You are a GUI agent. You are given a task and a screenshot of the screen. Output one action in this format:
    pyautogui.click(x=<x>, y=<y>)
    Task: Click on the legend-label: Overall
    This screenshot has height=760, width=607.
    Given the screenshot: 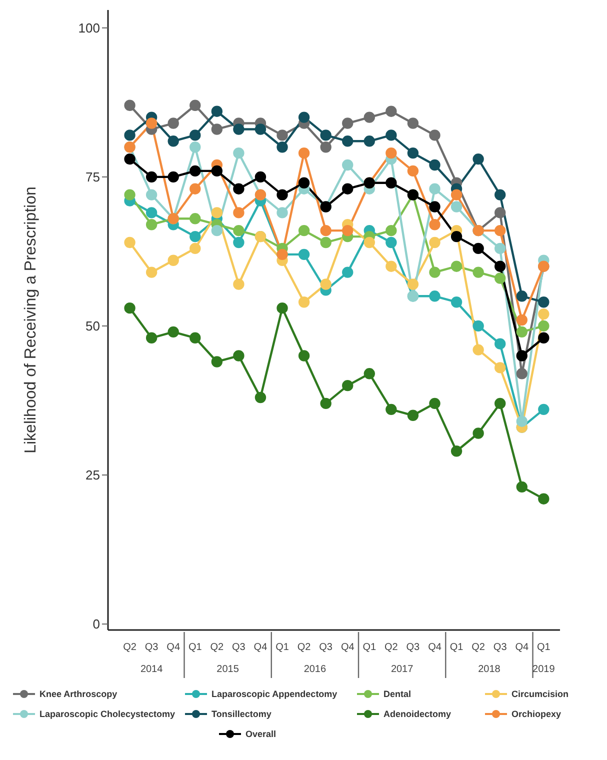 What is the action you would take?
    pyautogui.click(x=261, y=734)
    